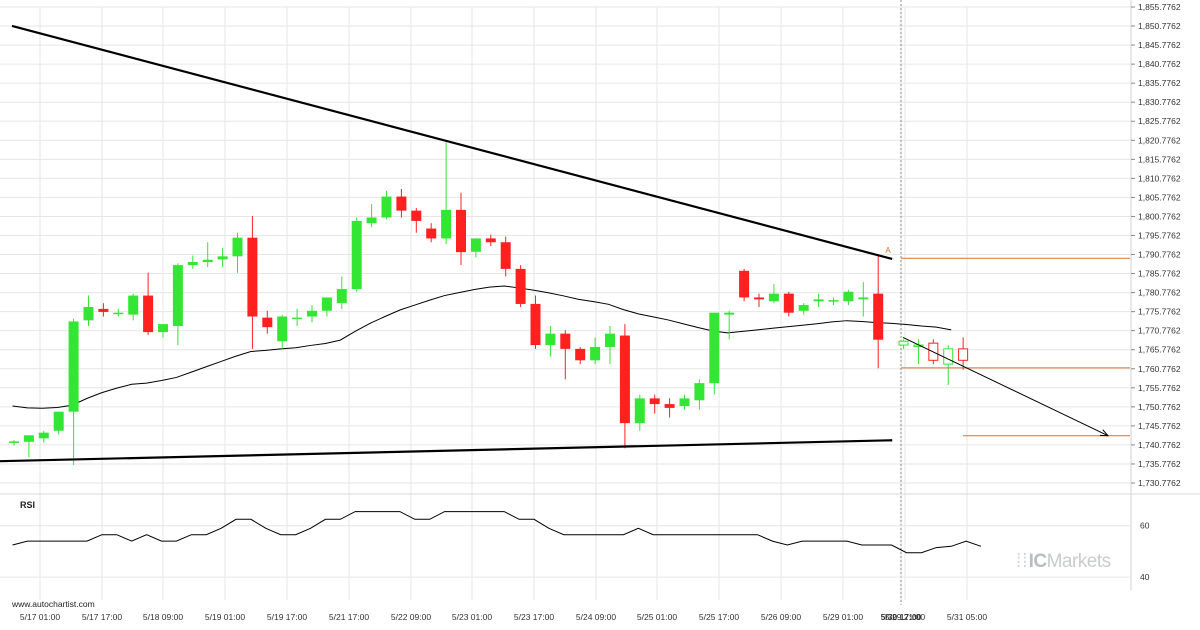 Image resolution: width=1200 pixels, height=630 pixels. What do you see at coordinates (781, 617) in the screenshot?
I see `x-tick-label: 5/26 09:00` at bounding box center [781, 617].